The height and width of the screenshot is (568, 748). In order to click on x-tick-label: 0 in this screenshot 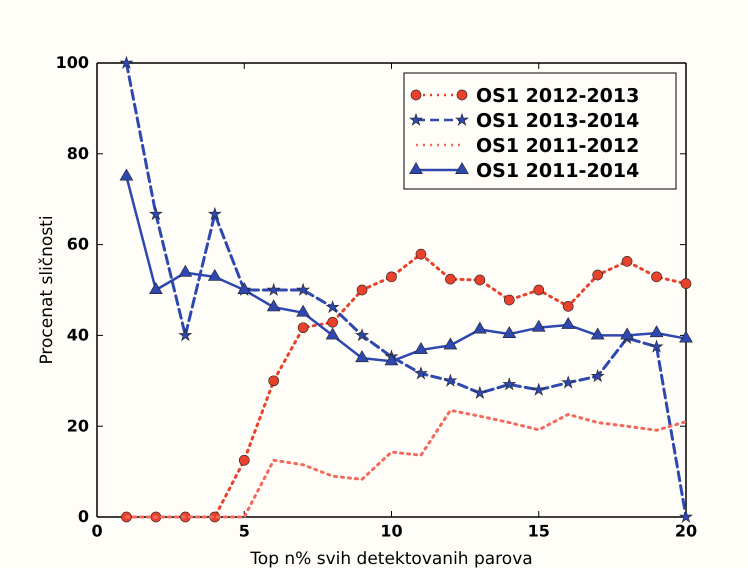, I will do `click(97, 530)`.